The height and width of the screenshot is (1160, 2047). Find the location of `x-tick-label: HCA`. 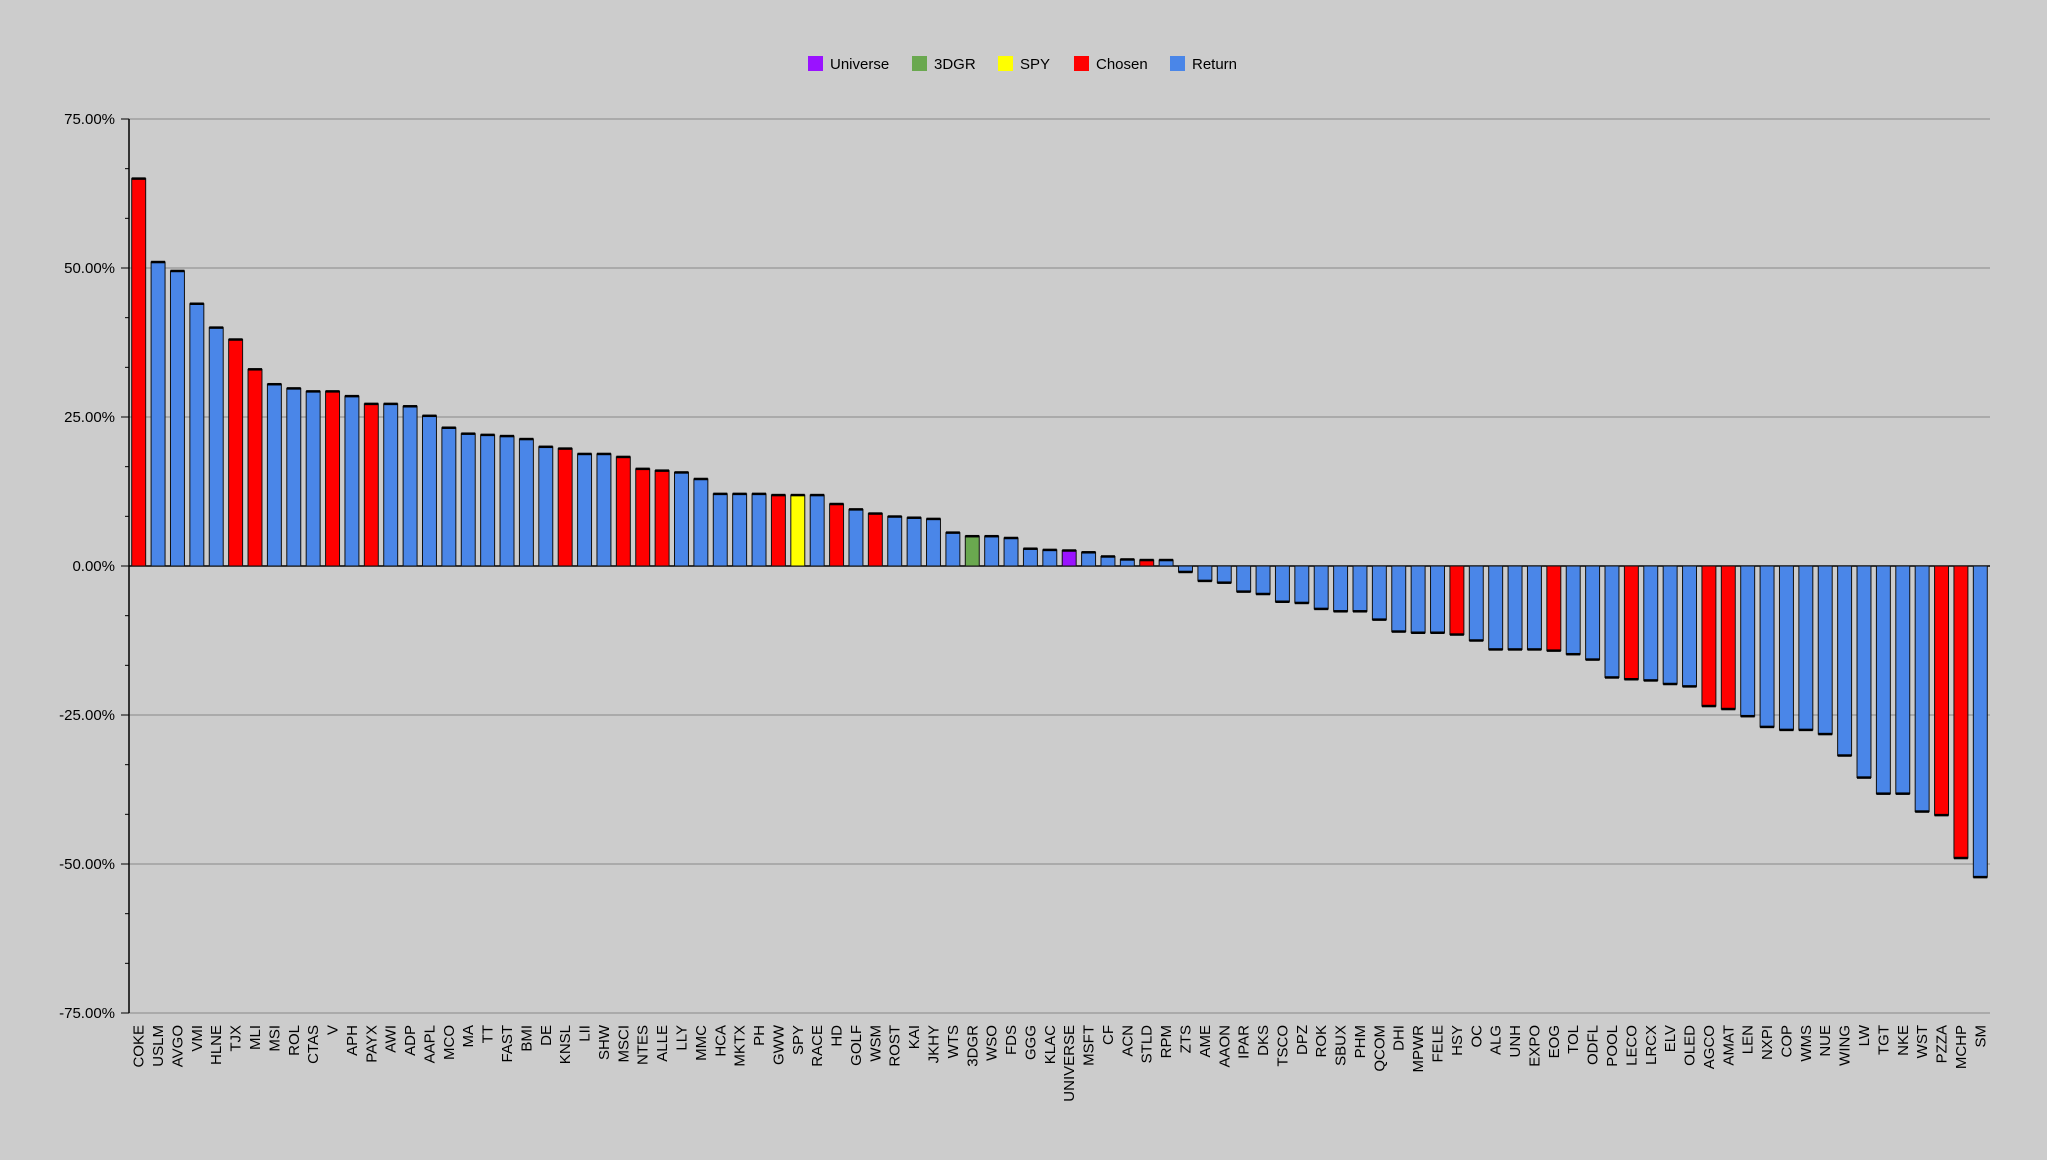

x-tick-label: HCA is located at coordinates (720, 1041).